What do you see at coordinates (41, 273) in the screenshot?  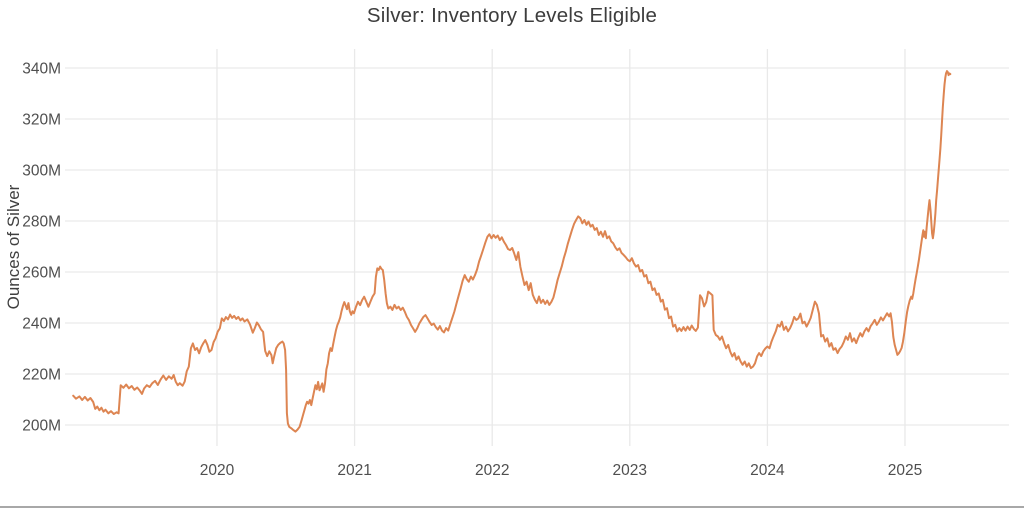 I see `y-tick-label: 260M` at bounding box center [41, 273].